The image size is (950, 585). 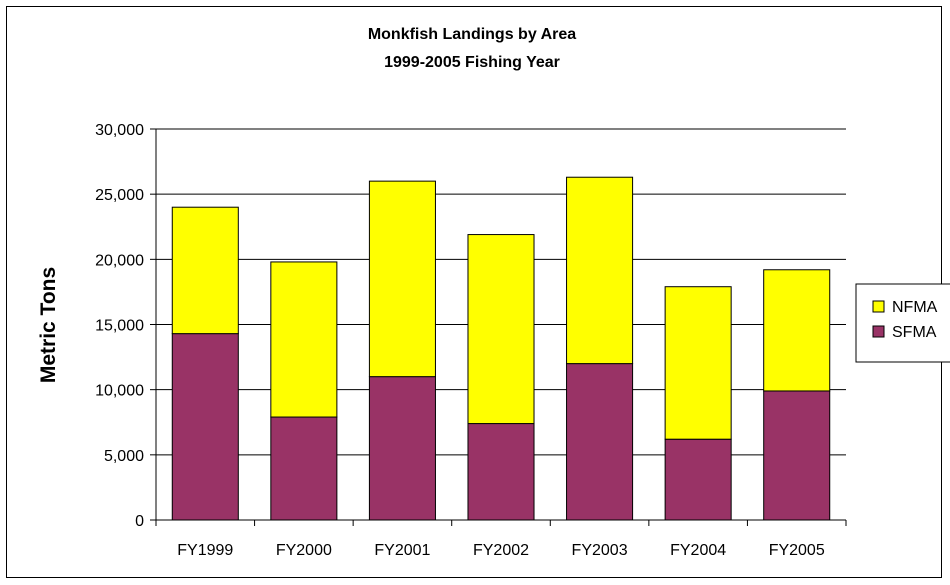 What do you see at coordinates (600, 442) in the screenshot?
I see `bar-sfma-fy2003` at bounding box center [600, 442].